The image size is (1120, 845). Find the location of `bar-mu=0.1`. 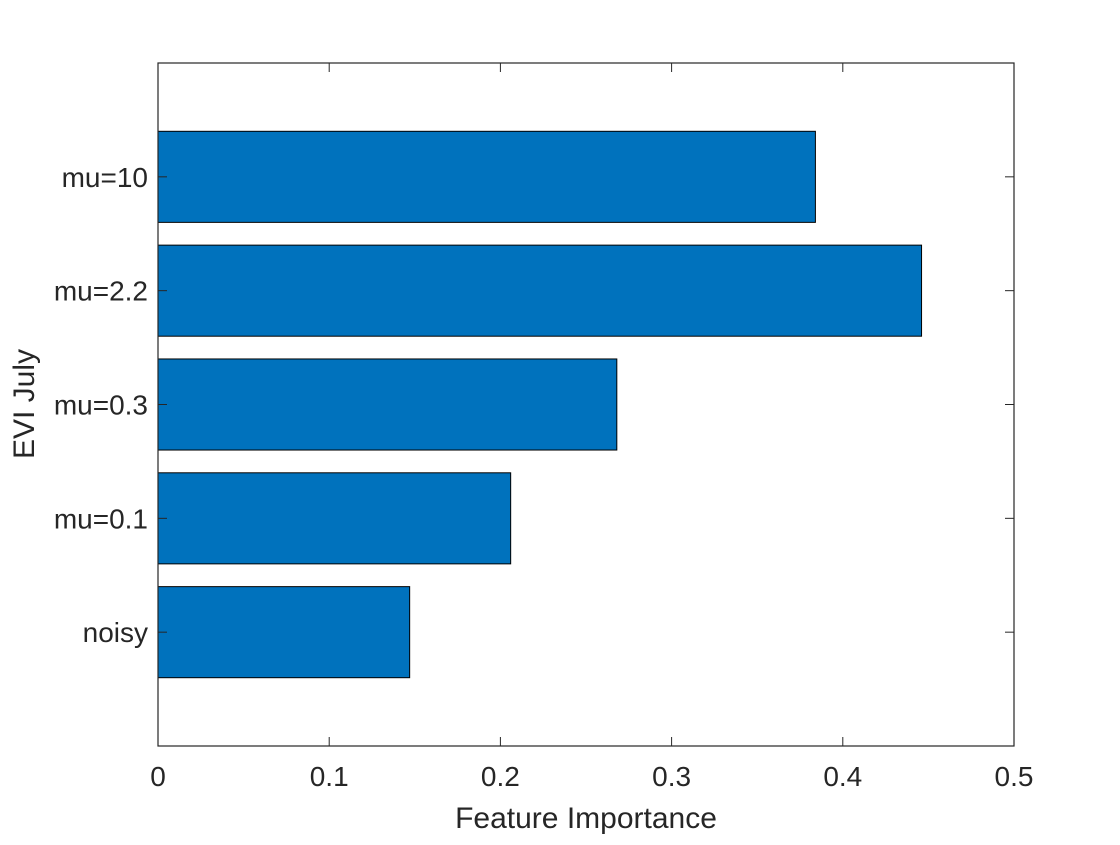

bar-mu=0.1 is located at coordinates (334, 518).